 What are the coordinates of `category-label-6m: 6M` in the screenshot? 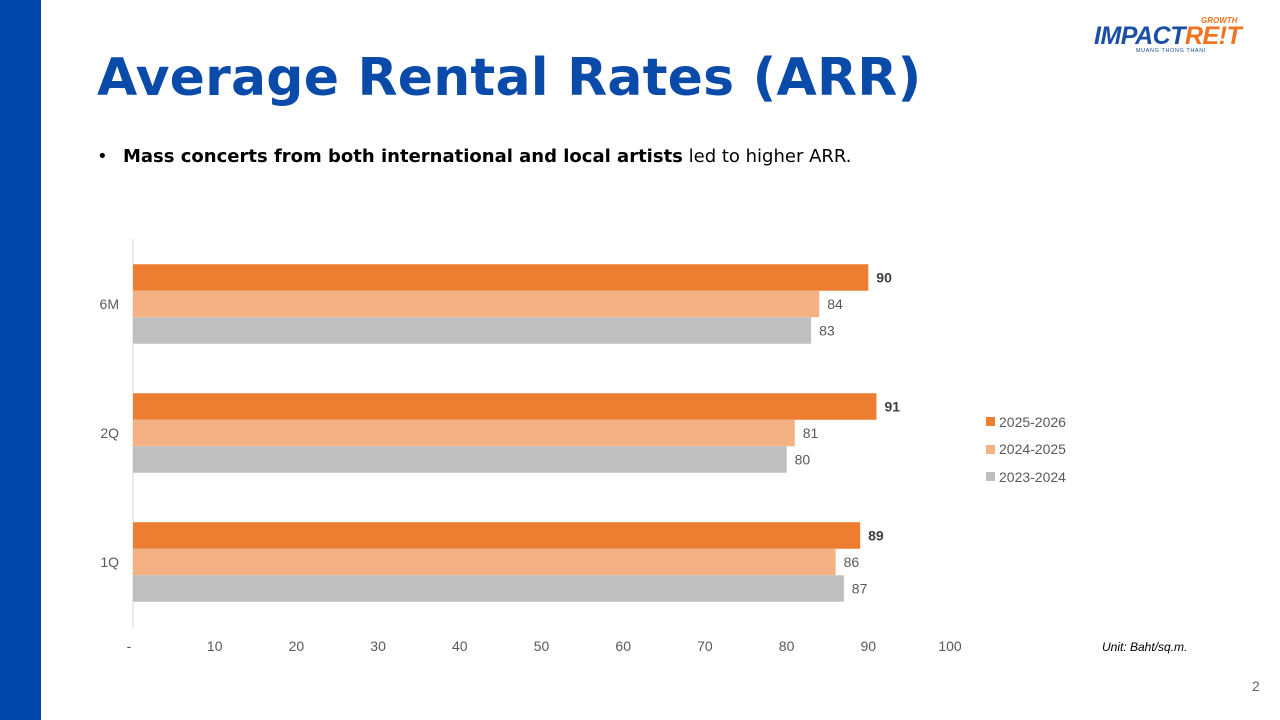 It's located at (109, 304).